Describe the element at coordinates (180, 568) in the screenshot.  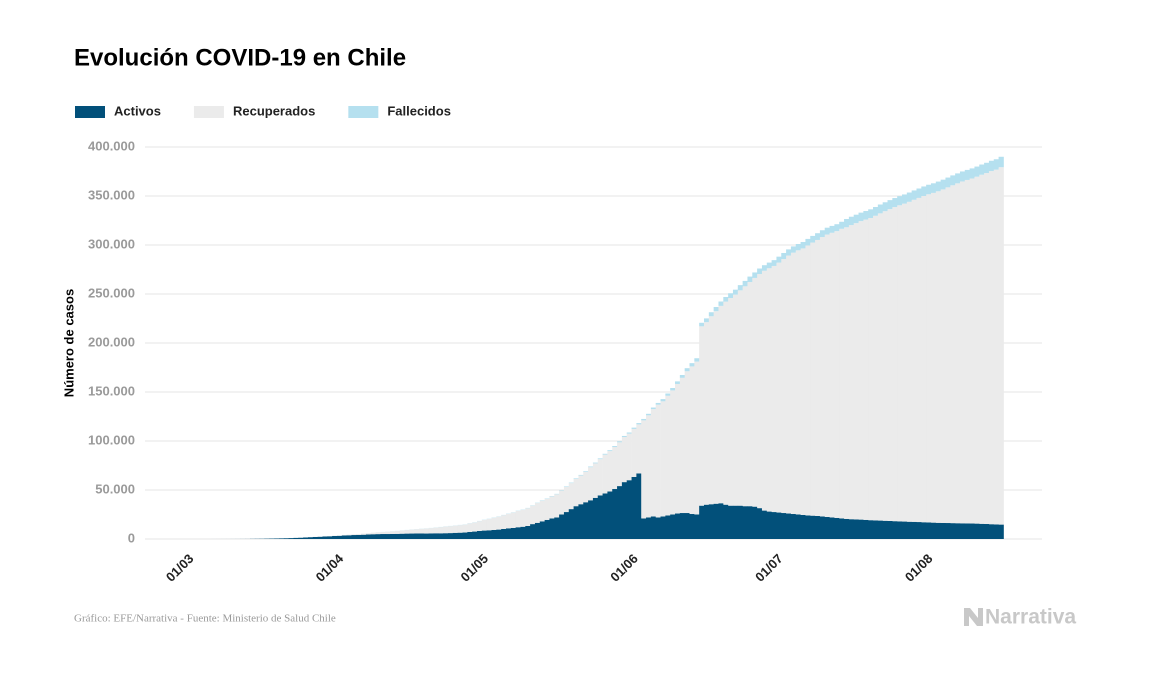
I see `x-tick-label: 01/03` at that location.